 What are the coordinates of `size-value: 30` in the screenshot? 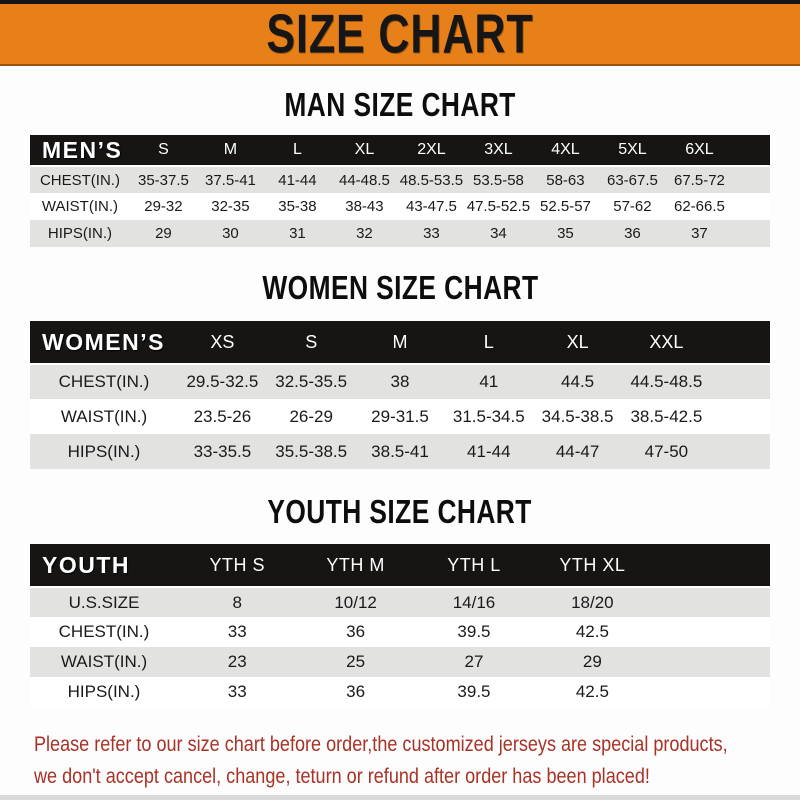 It's located at (230, 233).